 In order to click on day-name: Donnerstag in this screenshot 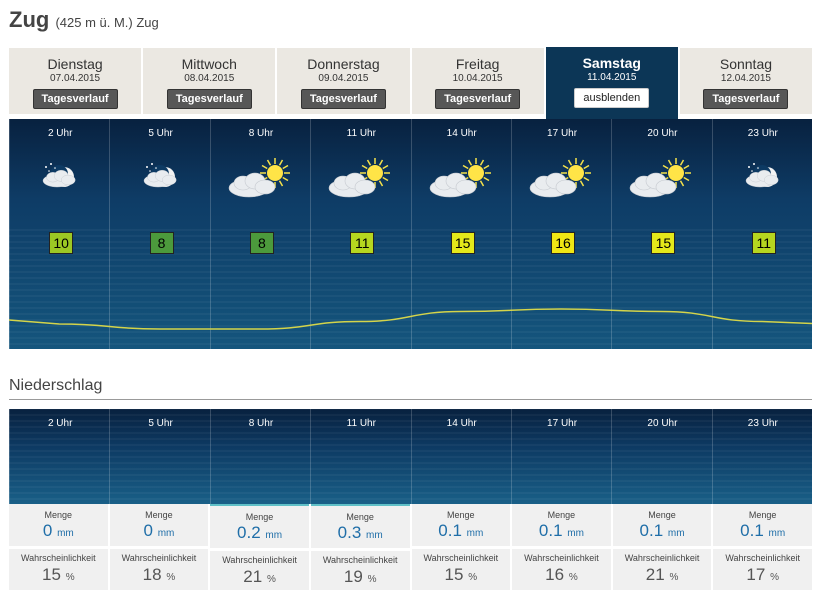, I will do `click(343, 64)`.